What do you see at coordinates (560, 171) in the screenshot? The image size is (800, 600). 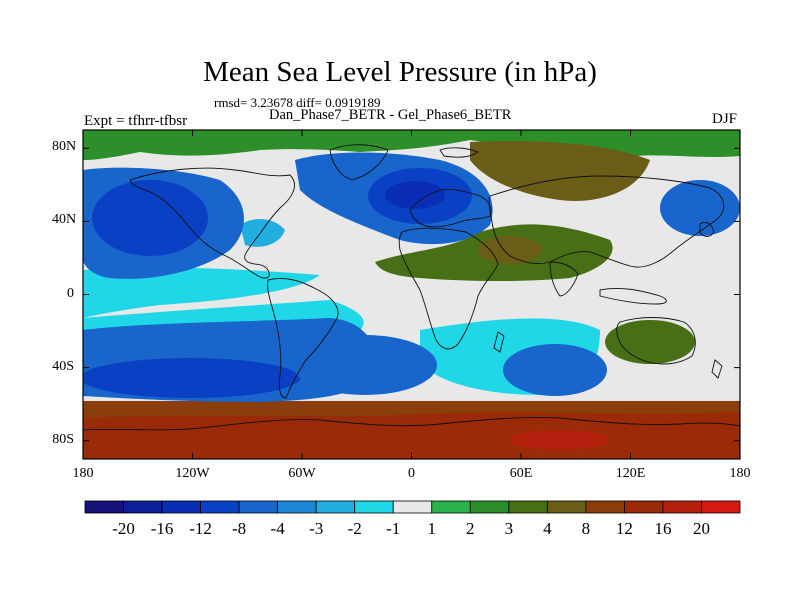 I see `field-siberia-high` at bounding box center [560, 171].